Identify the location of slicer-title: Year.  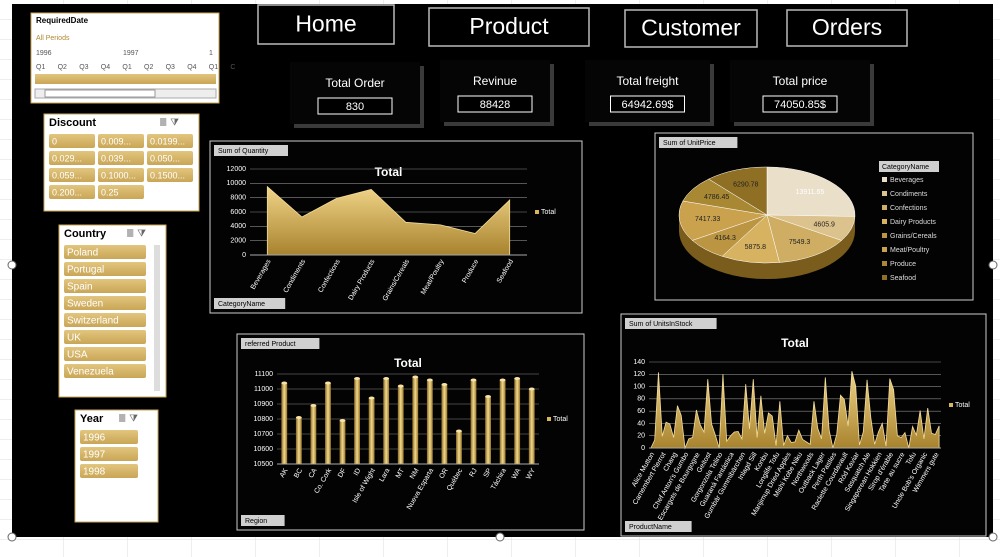
(92, 419).